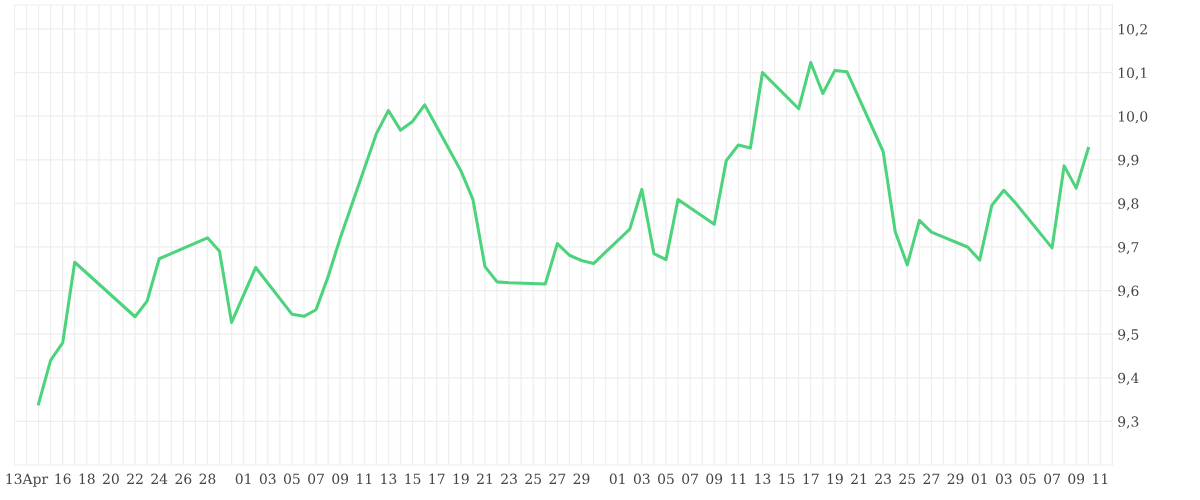 The image size is (1200, 500). What do you see at coordinates (1128, 378) in the screenshot?
I see `y-tick-label: 9,4` at bounding box center [1128, 378].